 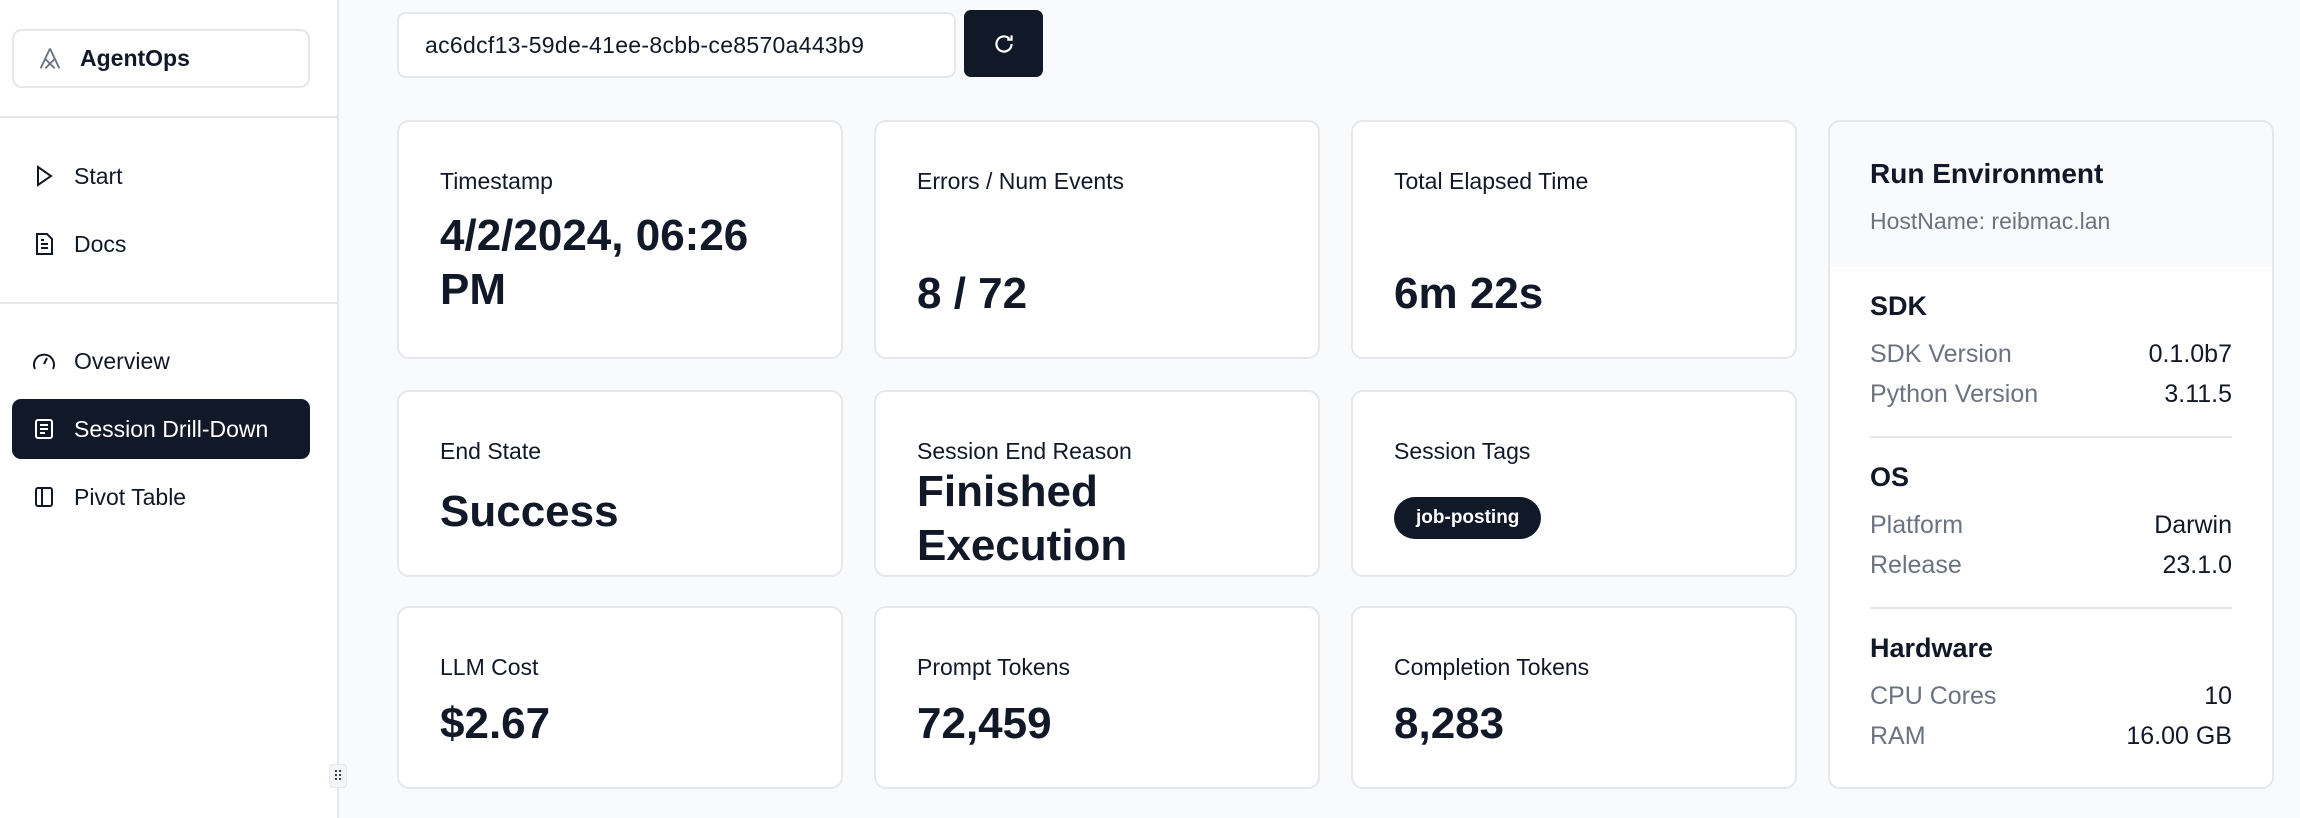 I want to click on env-header: Run Environment HostName: reibmac.lan, so click(x=2051, y=194).